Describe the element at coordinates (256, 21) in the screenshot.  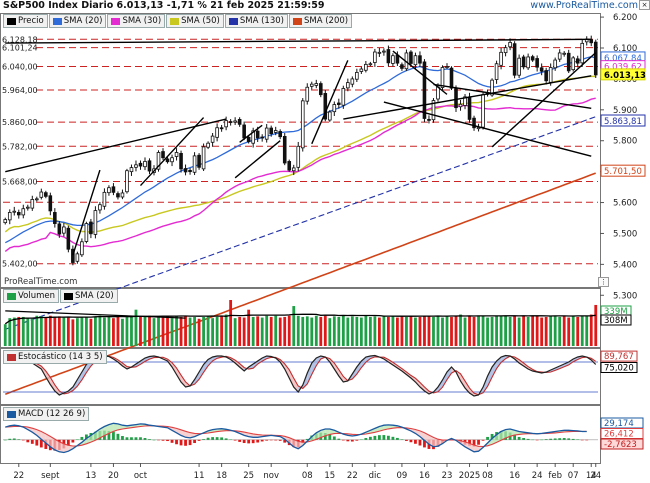
I see `legend-sma130: SMA (130)` at that location.